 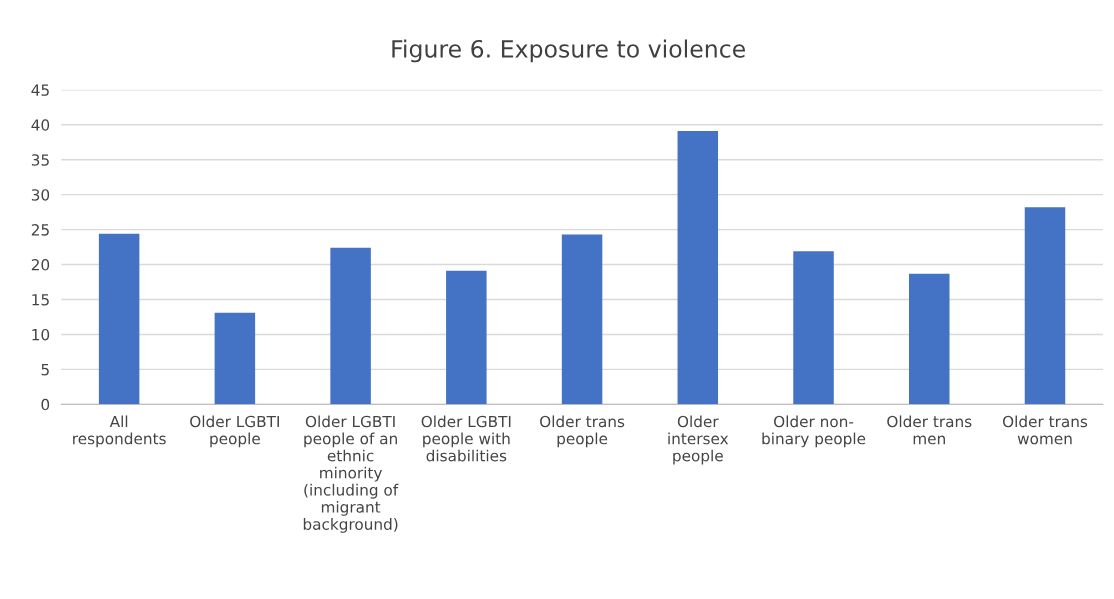 What do you see at coordinates (234, 431) in the screenshot?
I see `x-tick-label: Older LGBTI people` at bounding box center [234, 431].